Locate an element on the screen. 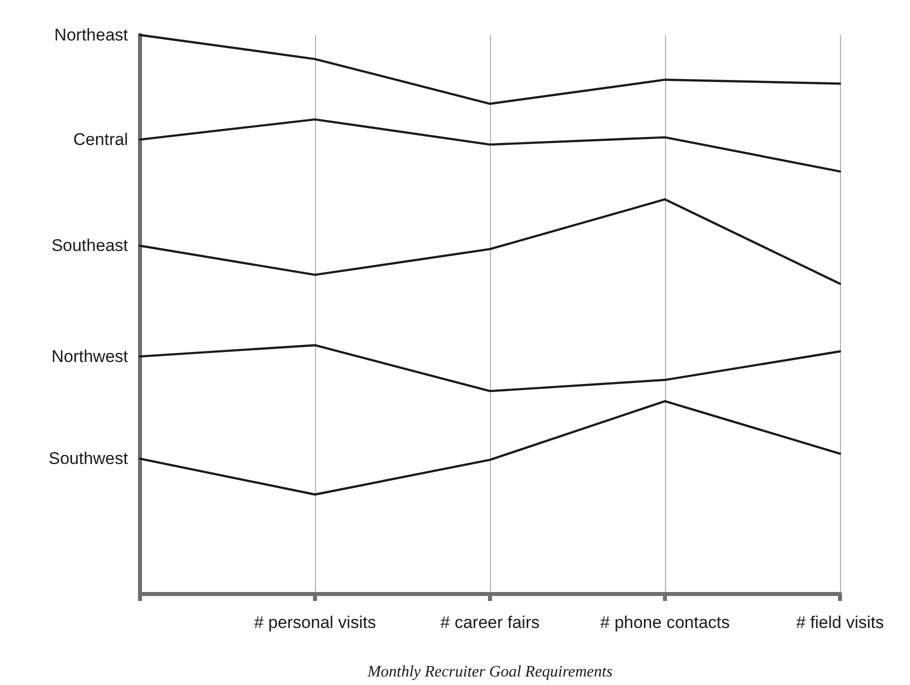  series-label: Northeast is located at coordinates (91, 35).